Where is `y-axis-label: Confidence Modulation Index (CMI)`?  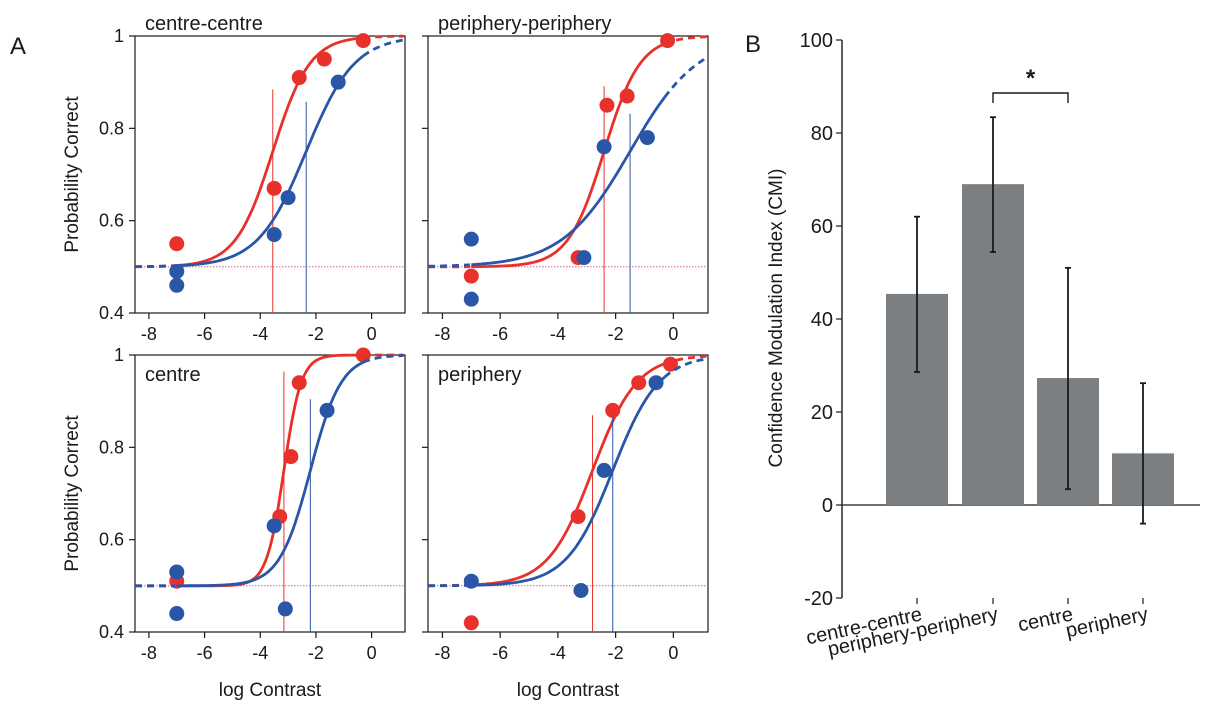
y-axis-label: Confidence Modulation Index (CMI) is located at coordinates (776, 318).